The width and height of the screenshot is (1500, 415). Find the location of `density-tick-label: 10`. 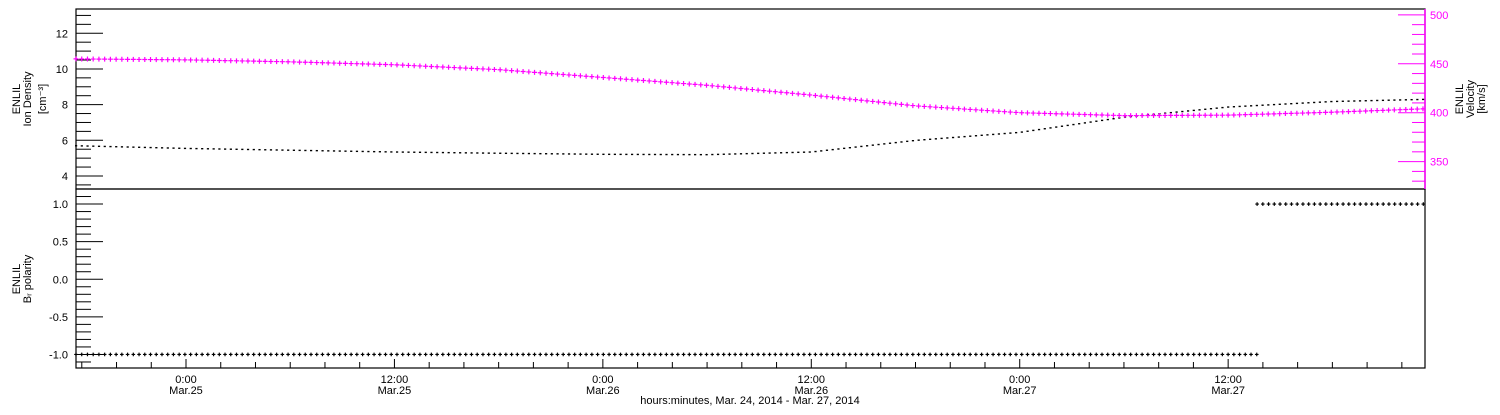

density-tick-label: 10 is located at coordinates (62, 70).